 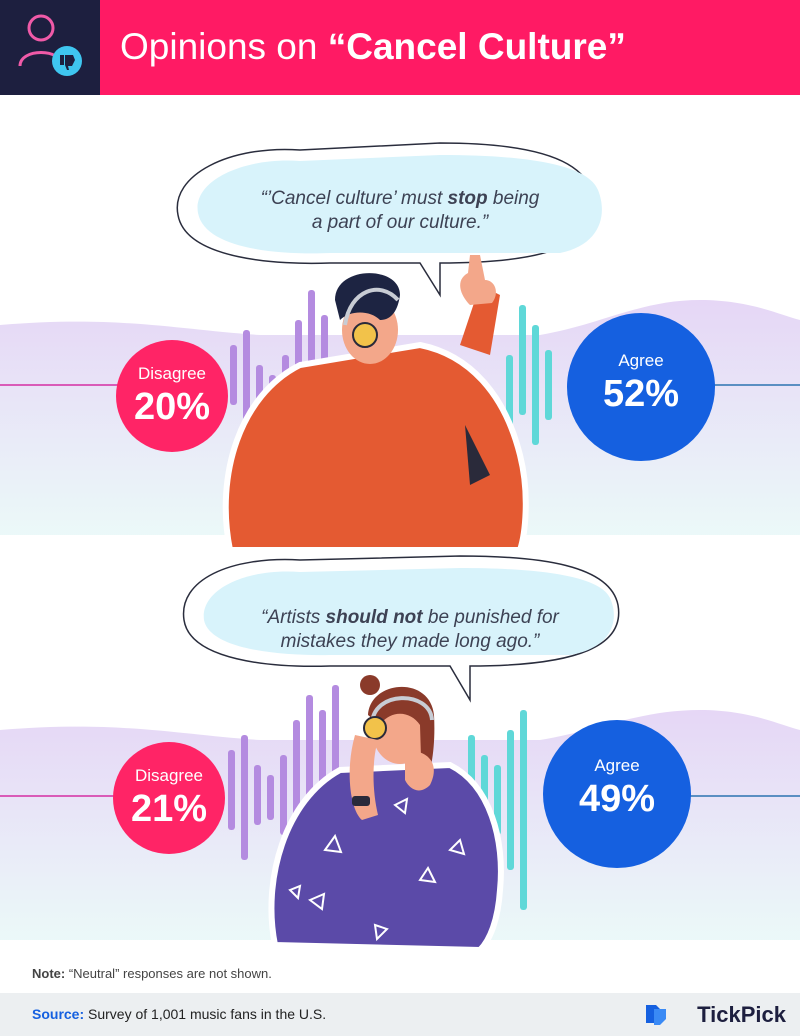 I want to click on statement-1-disagree-badge: Disagree 20%, so click(x=172, y=396).